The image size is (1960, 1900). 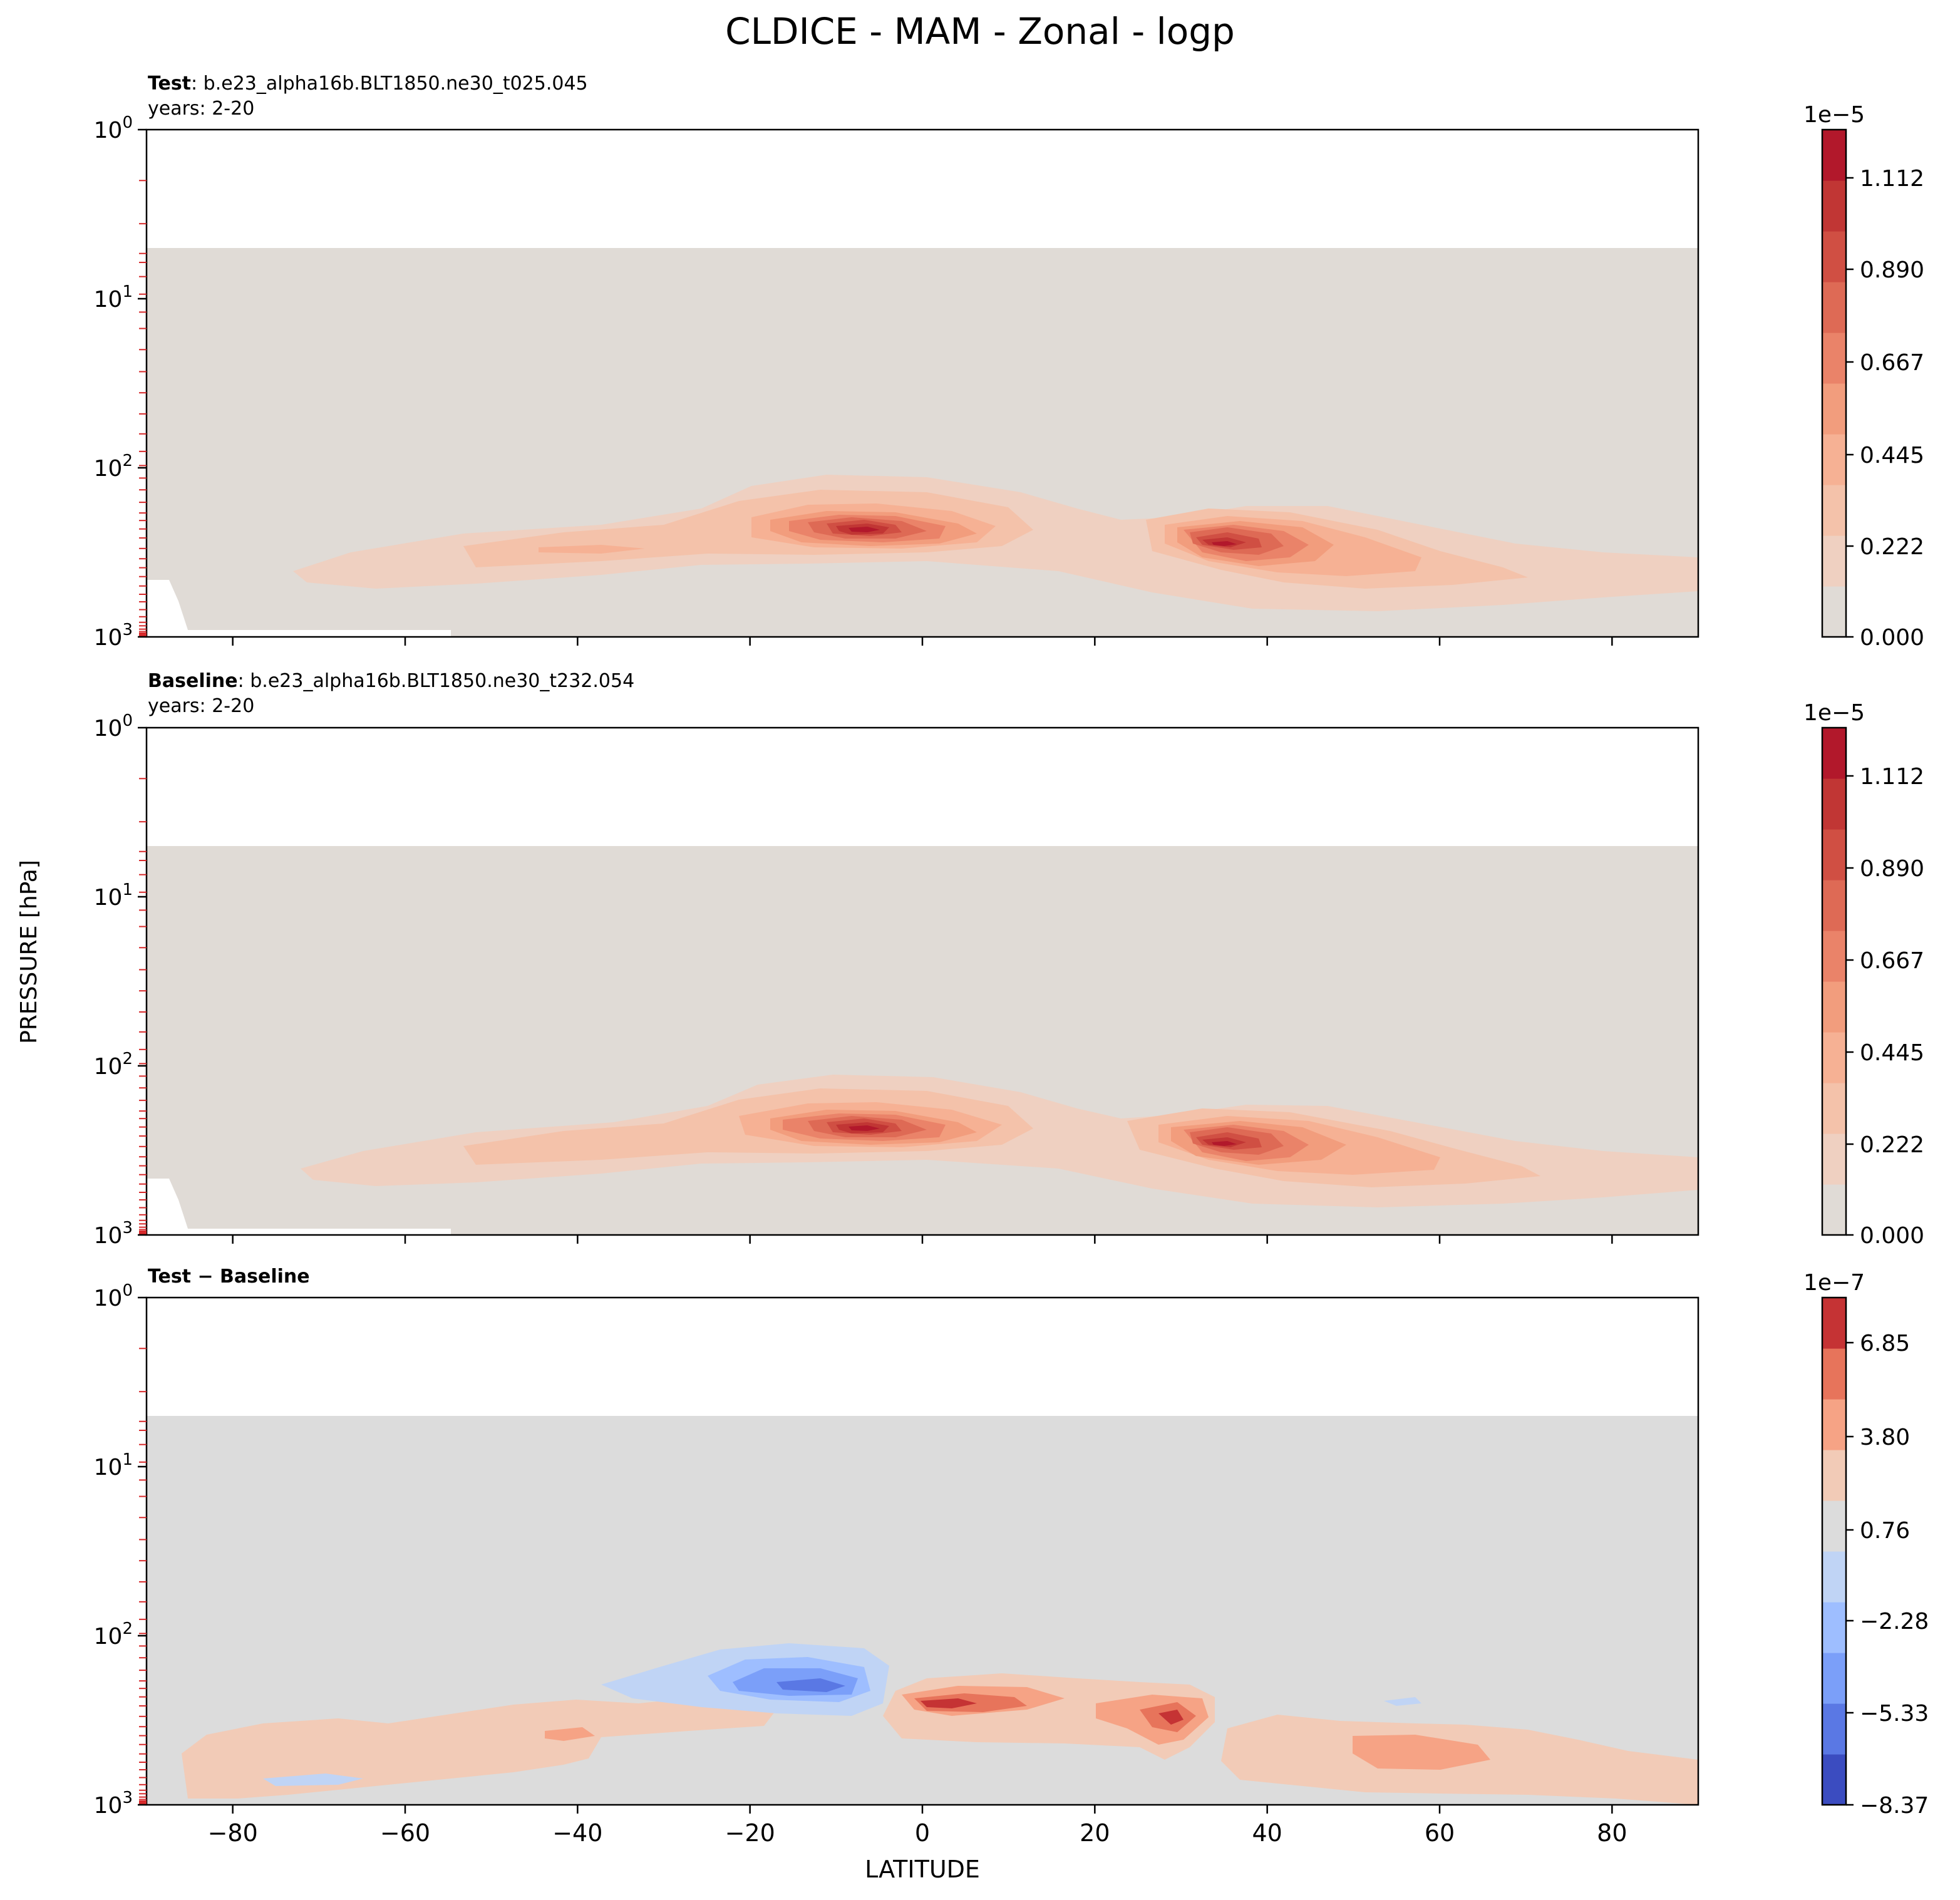 What do you see at coordinates (1892, 777) in the screenshot?
I see `colorbar-tick-label: 1.112` at bounding box center [1892, 777].